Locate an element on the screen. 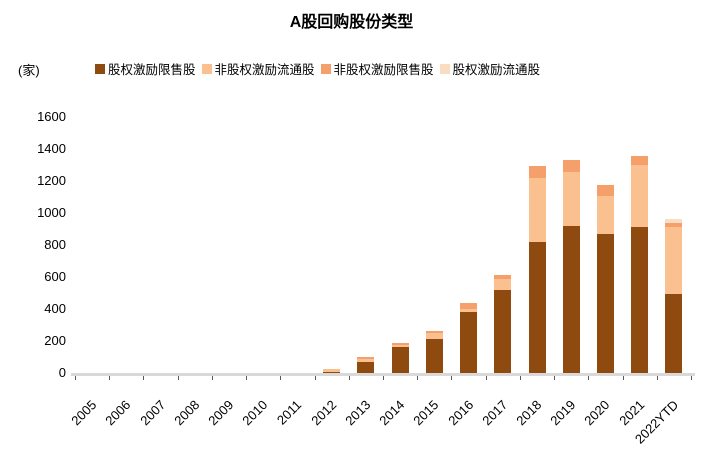 The width and height of the screenshot is (703, 456). y-axis-tick-label: 1600 is located at coordinates (51, 116).